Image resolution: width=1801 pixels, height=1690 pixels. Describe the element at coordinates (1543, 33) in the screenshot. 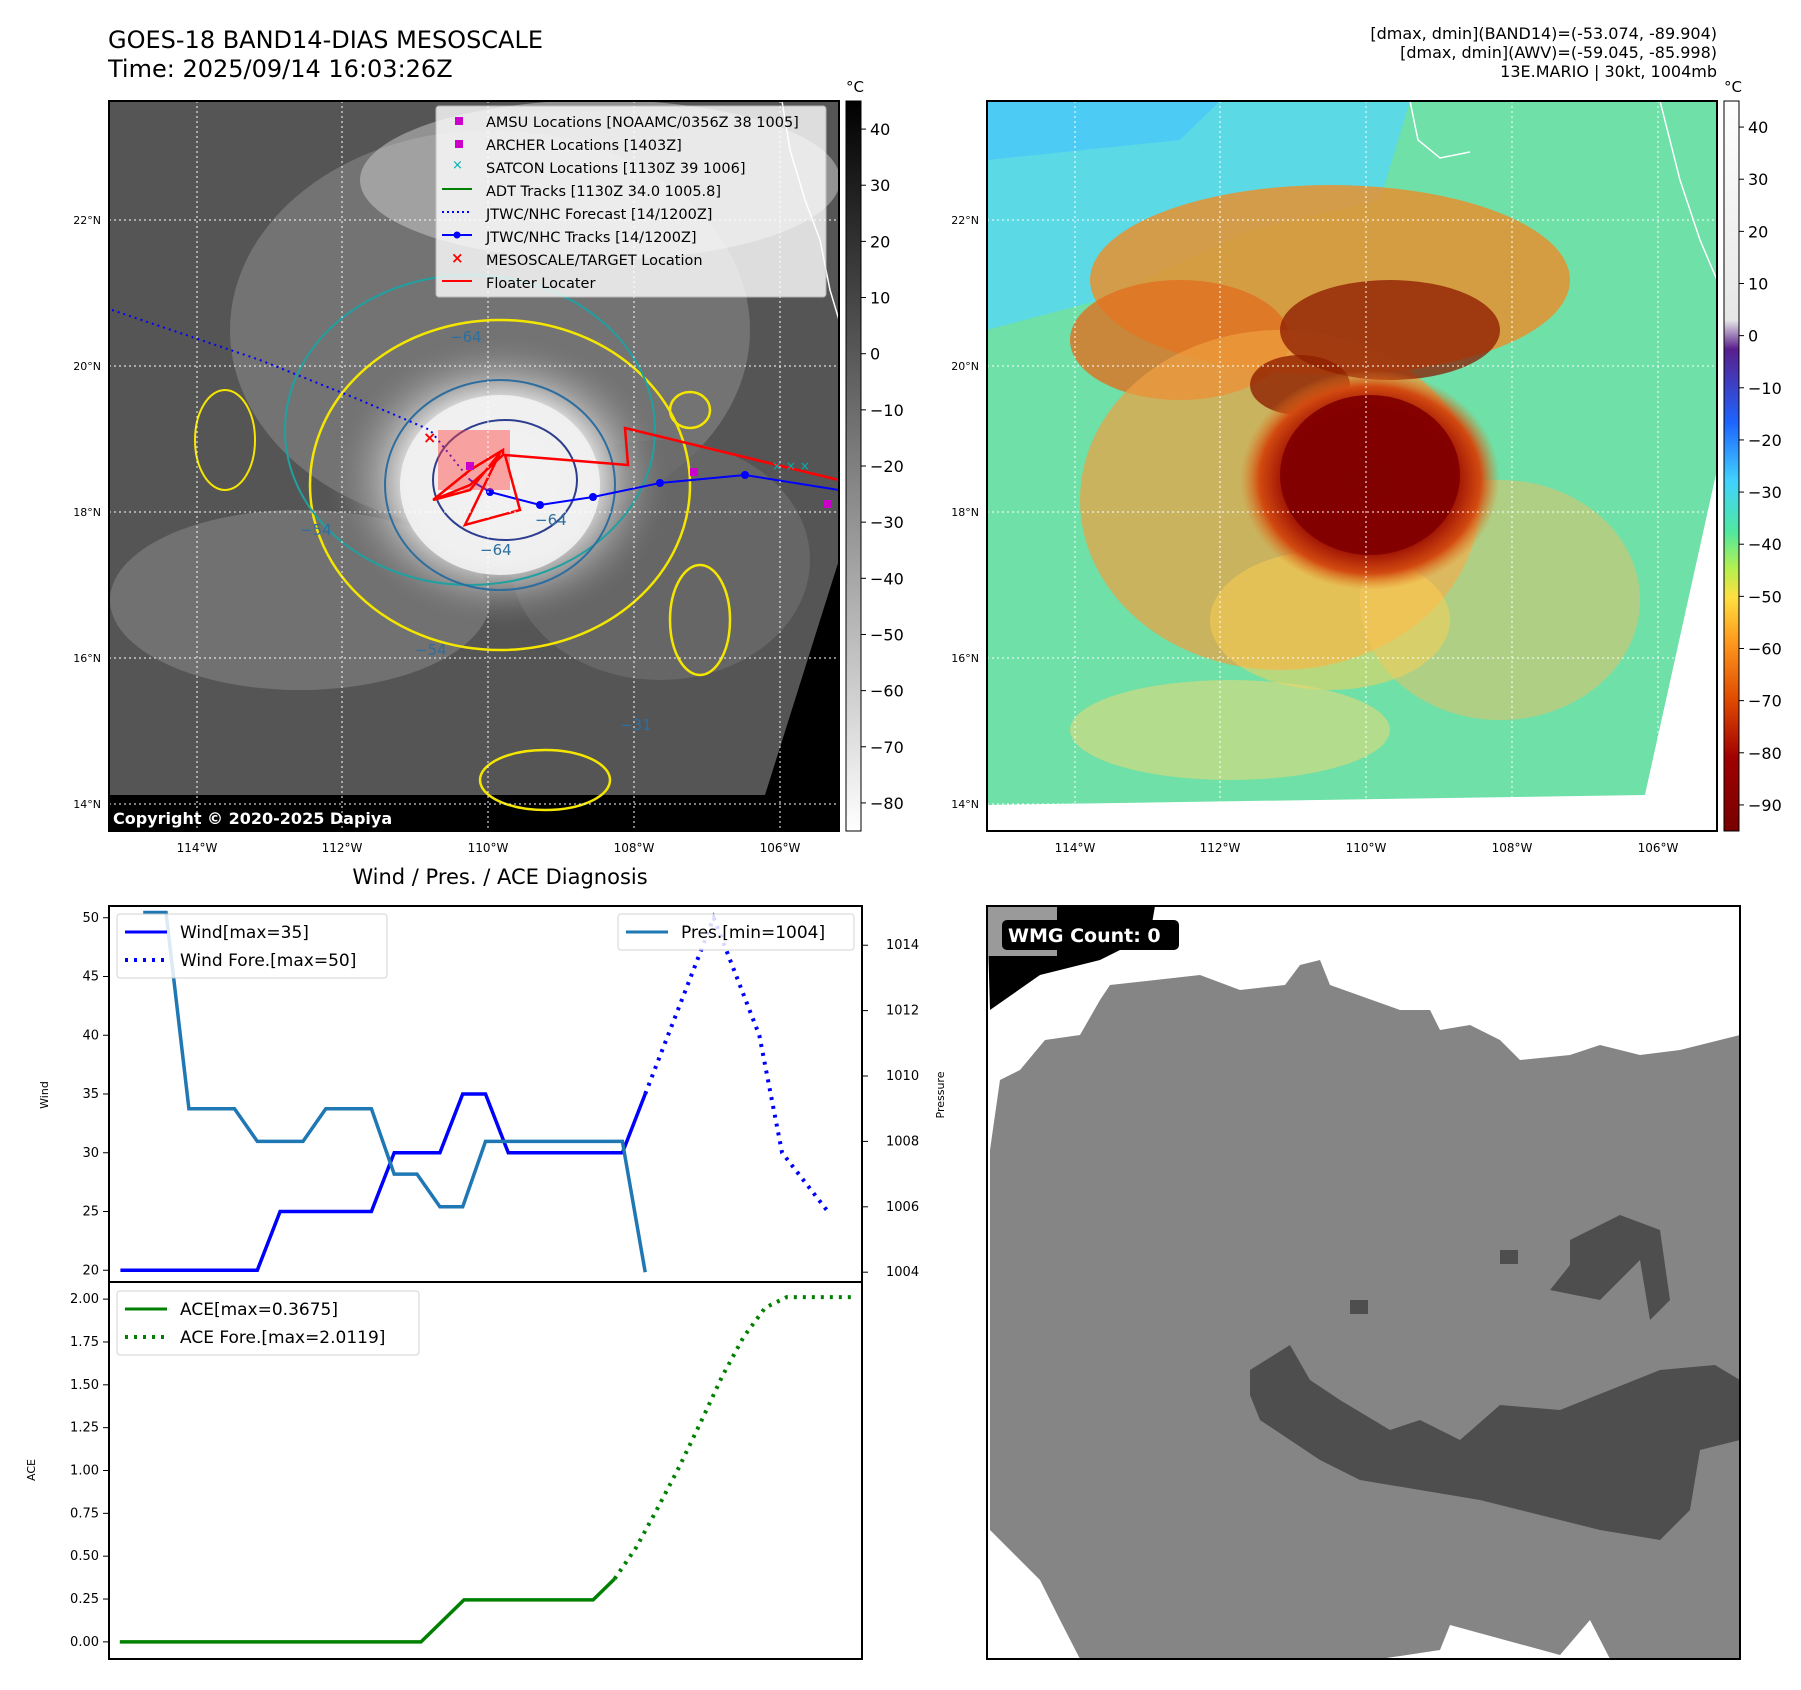

I see `info-line-1: [dmax, dmin](BAND14)=(-53.074, -89.904)` at that location.